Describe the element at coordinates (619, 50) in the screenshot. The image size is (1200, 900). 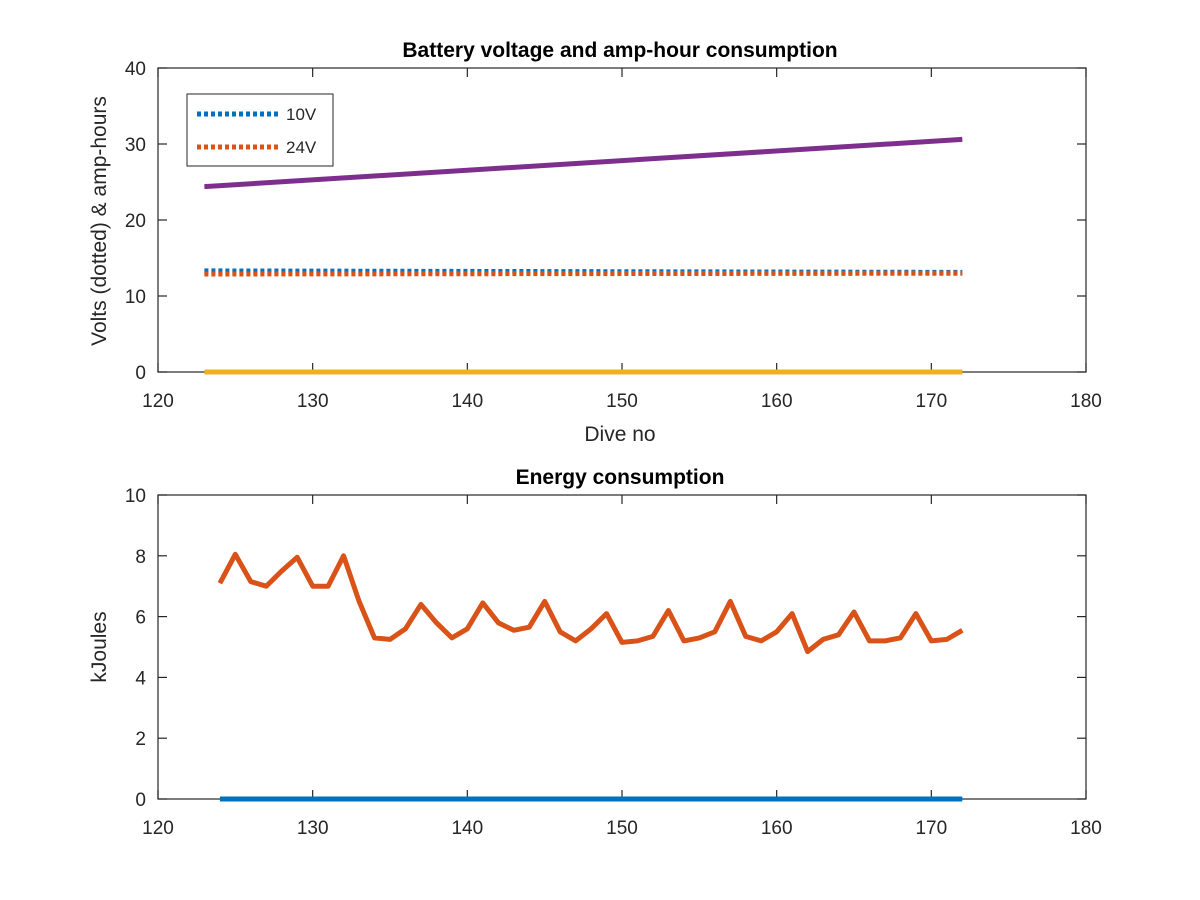
I see `chart-title: Battery voltage and amp-hour consumption` at that location.